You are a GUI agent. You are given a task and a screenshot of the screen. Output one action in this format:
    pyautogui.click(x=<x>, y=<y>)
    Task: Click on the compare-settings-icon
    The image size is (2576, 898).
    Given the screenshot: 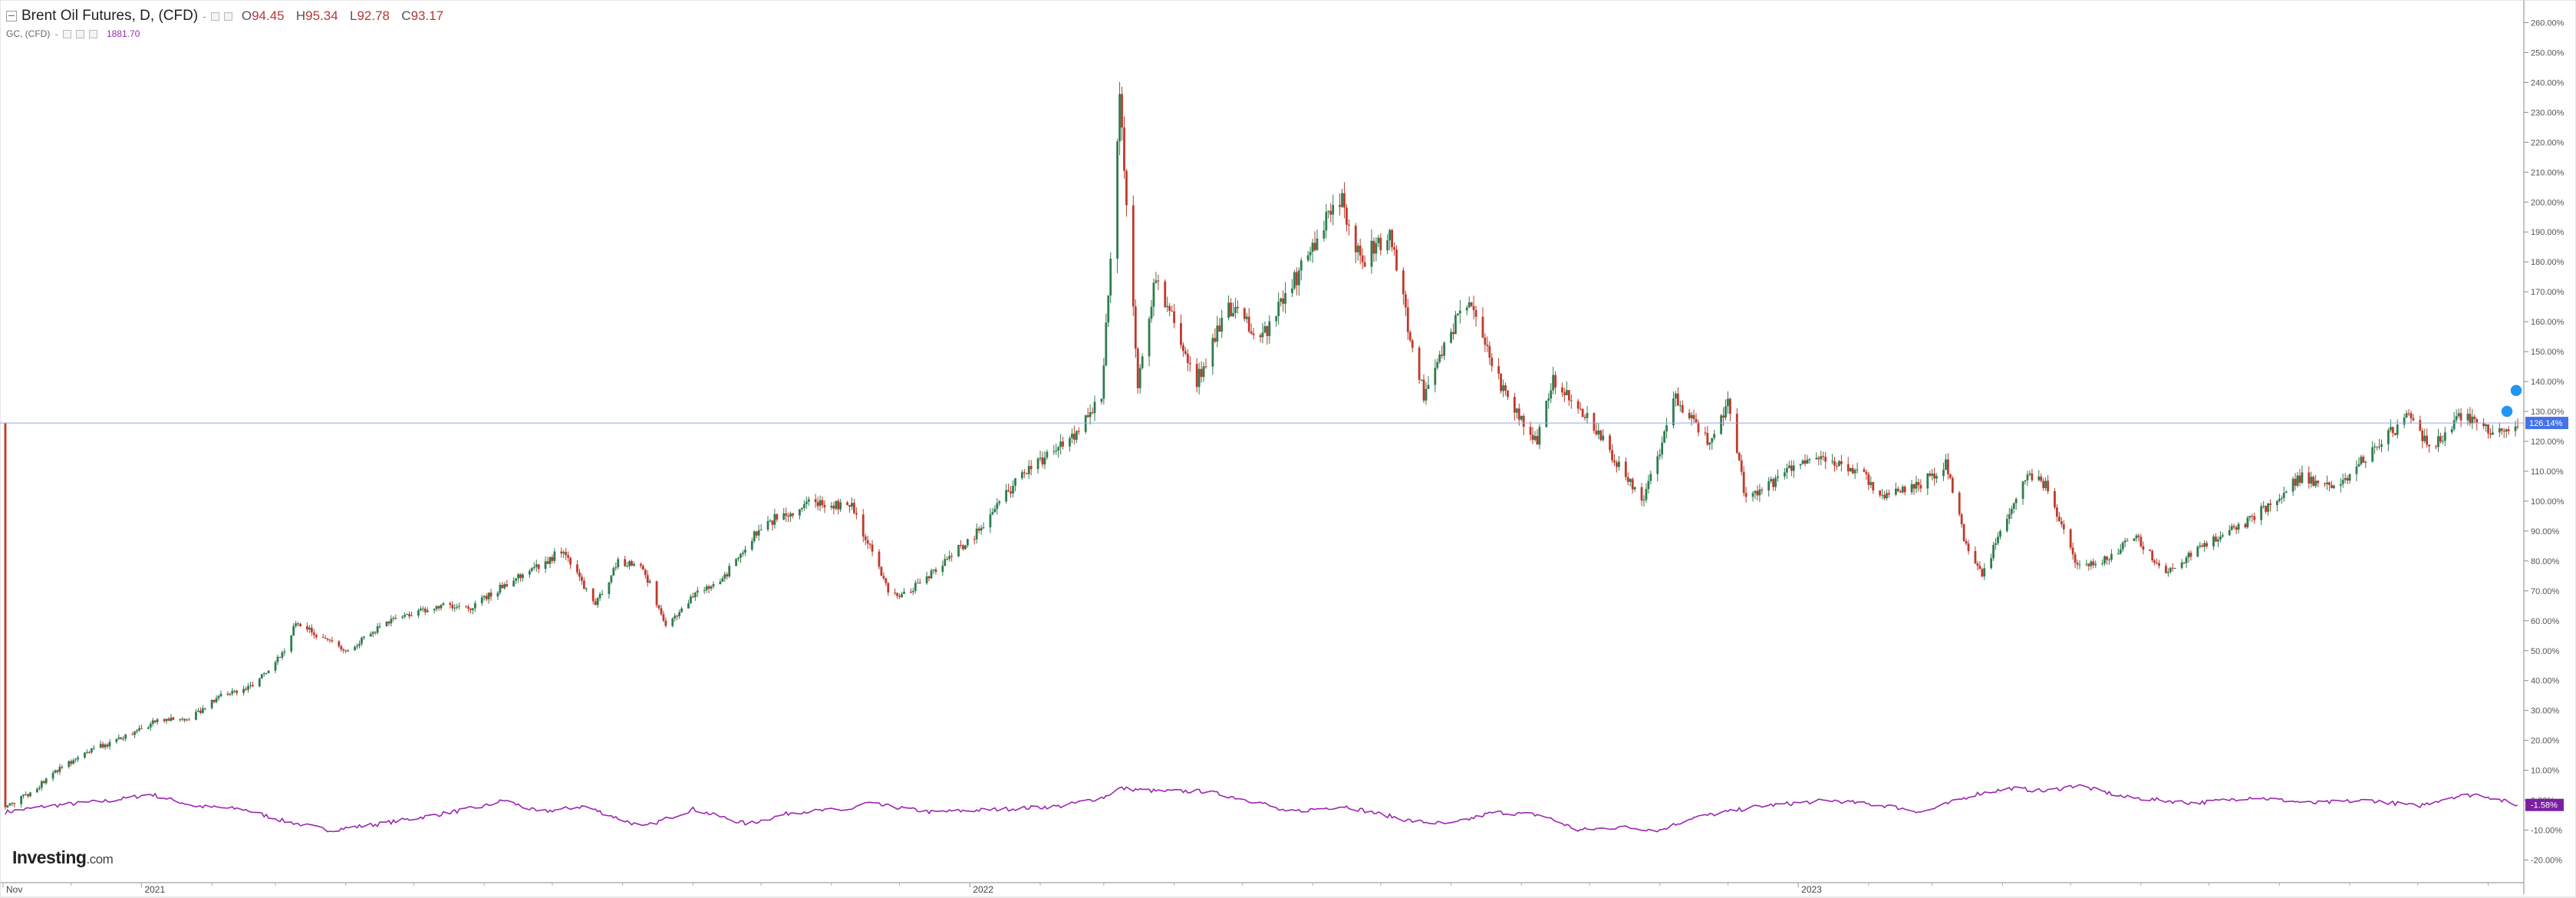 What is the action you would take?
    pyautogui.click(x=67, y=33)
    